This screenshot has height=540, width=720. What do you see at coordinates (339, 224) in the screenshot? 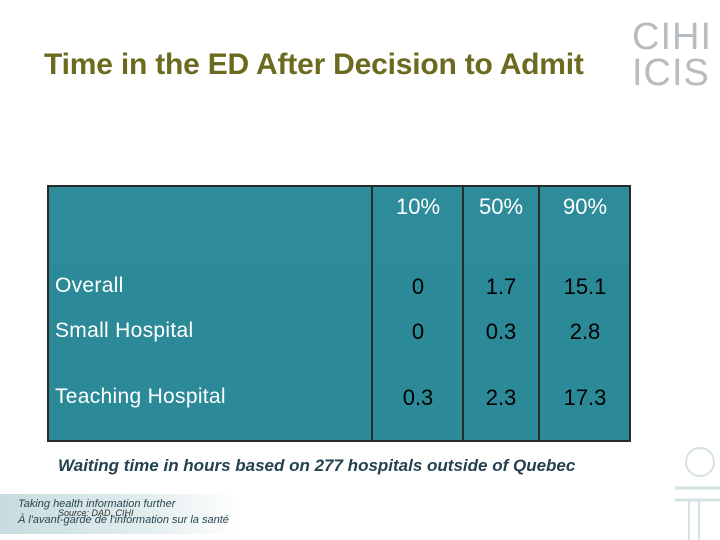
I see `table-header-row` at bounding box center [339, 224].